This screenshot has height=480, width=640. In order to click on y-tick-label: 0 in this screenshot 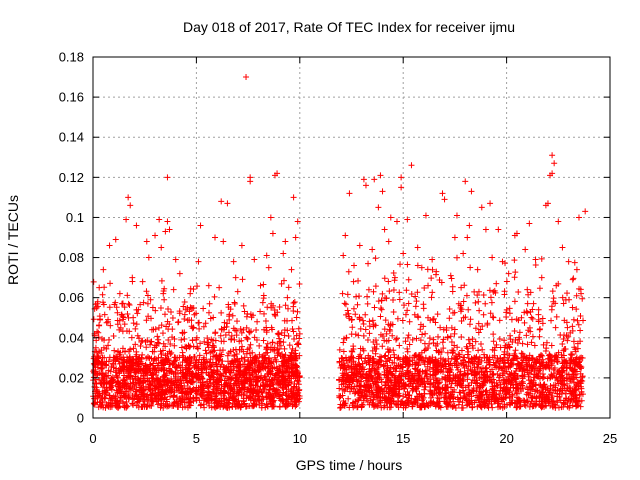, I will do `click(80, 418)`.